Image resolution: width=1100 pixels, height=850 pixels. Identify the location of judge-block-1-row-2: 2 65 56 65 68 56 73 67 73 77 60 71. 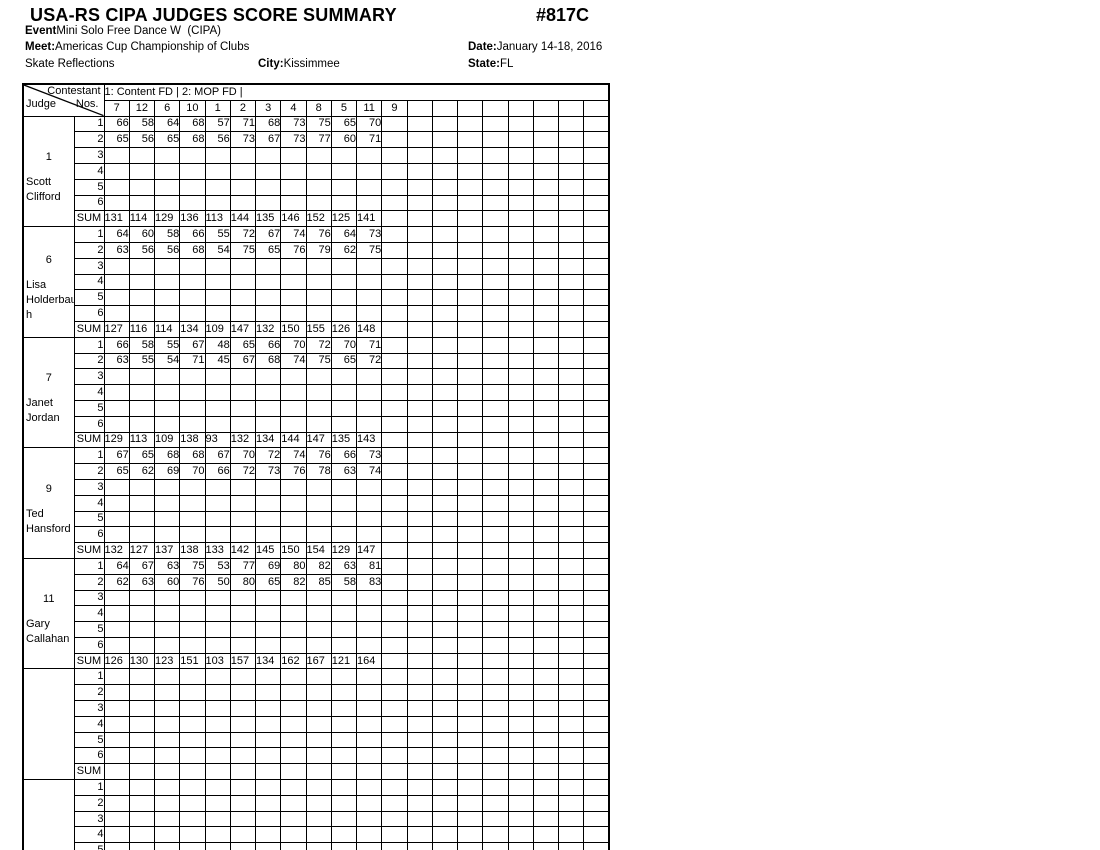
(316, 140).